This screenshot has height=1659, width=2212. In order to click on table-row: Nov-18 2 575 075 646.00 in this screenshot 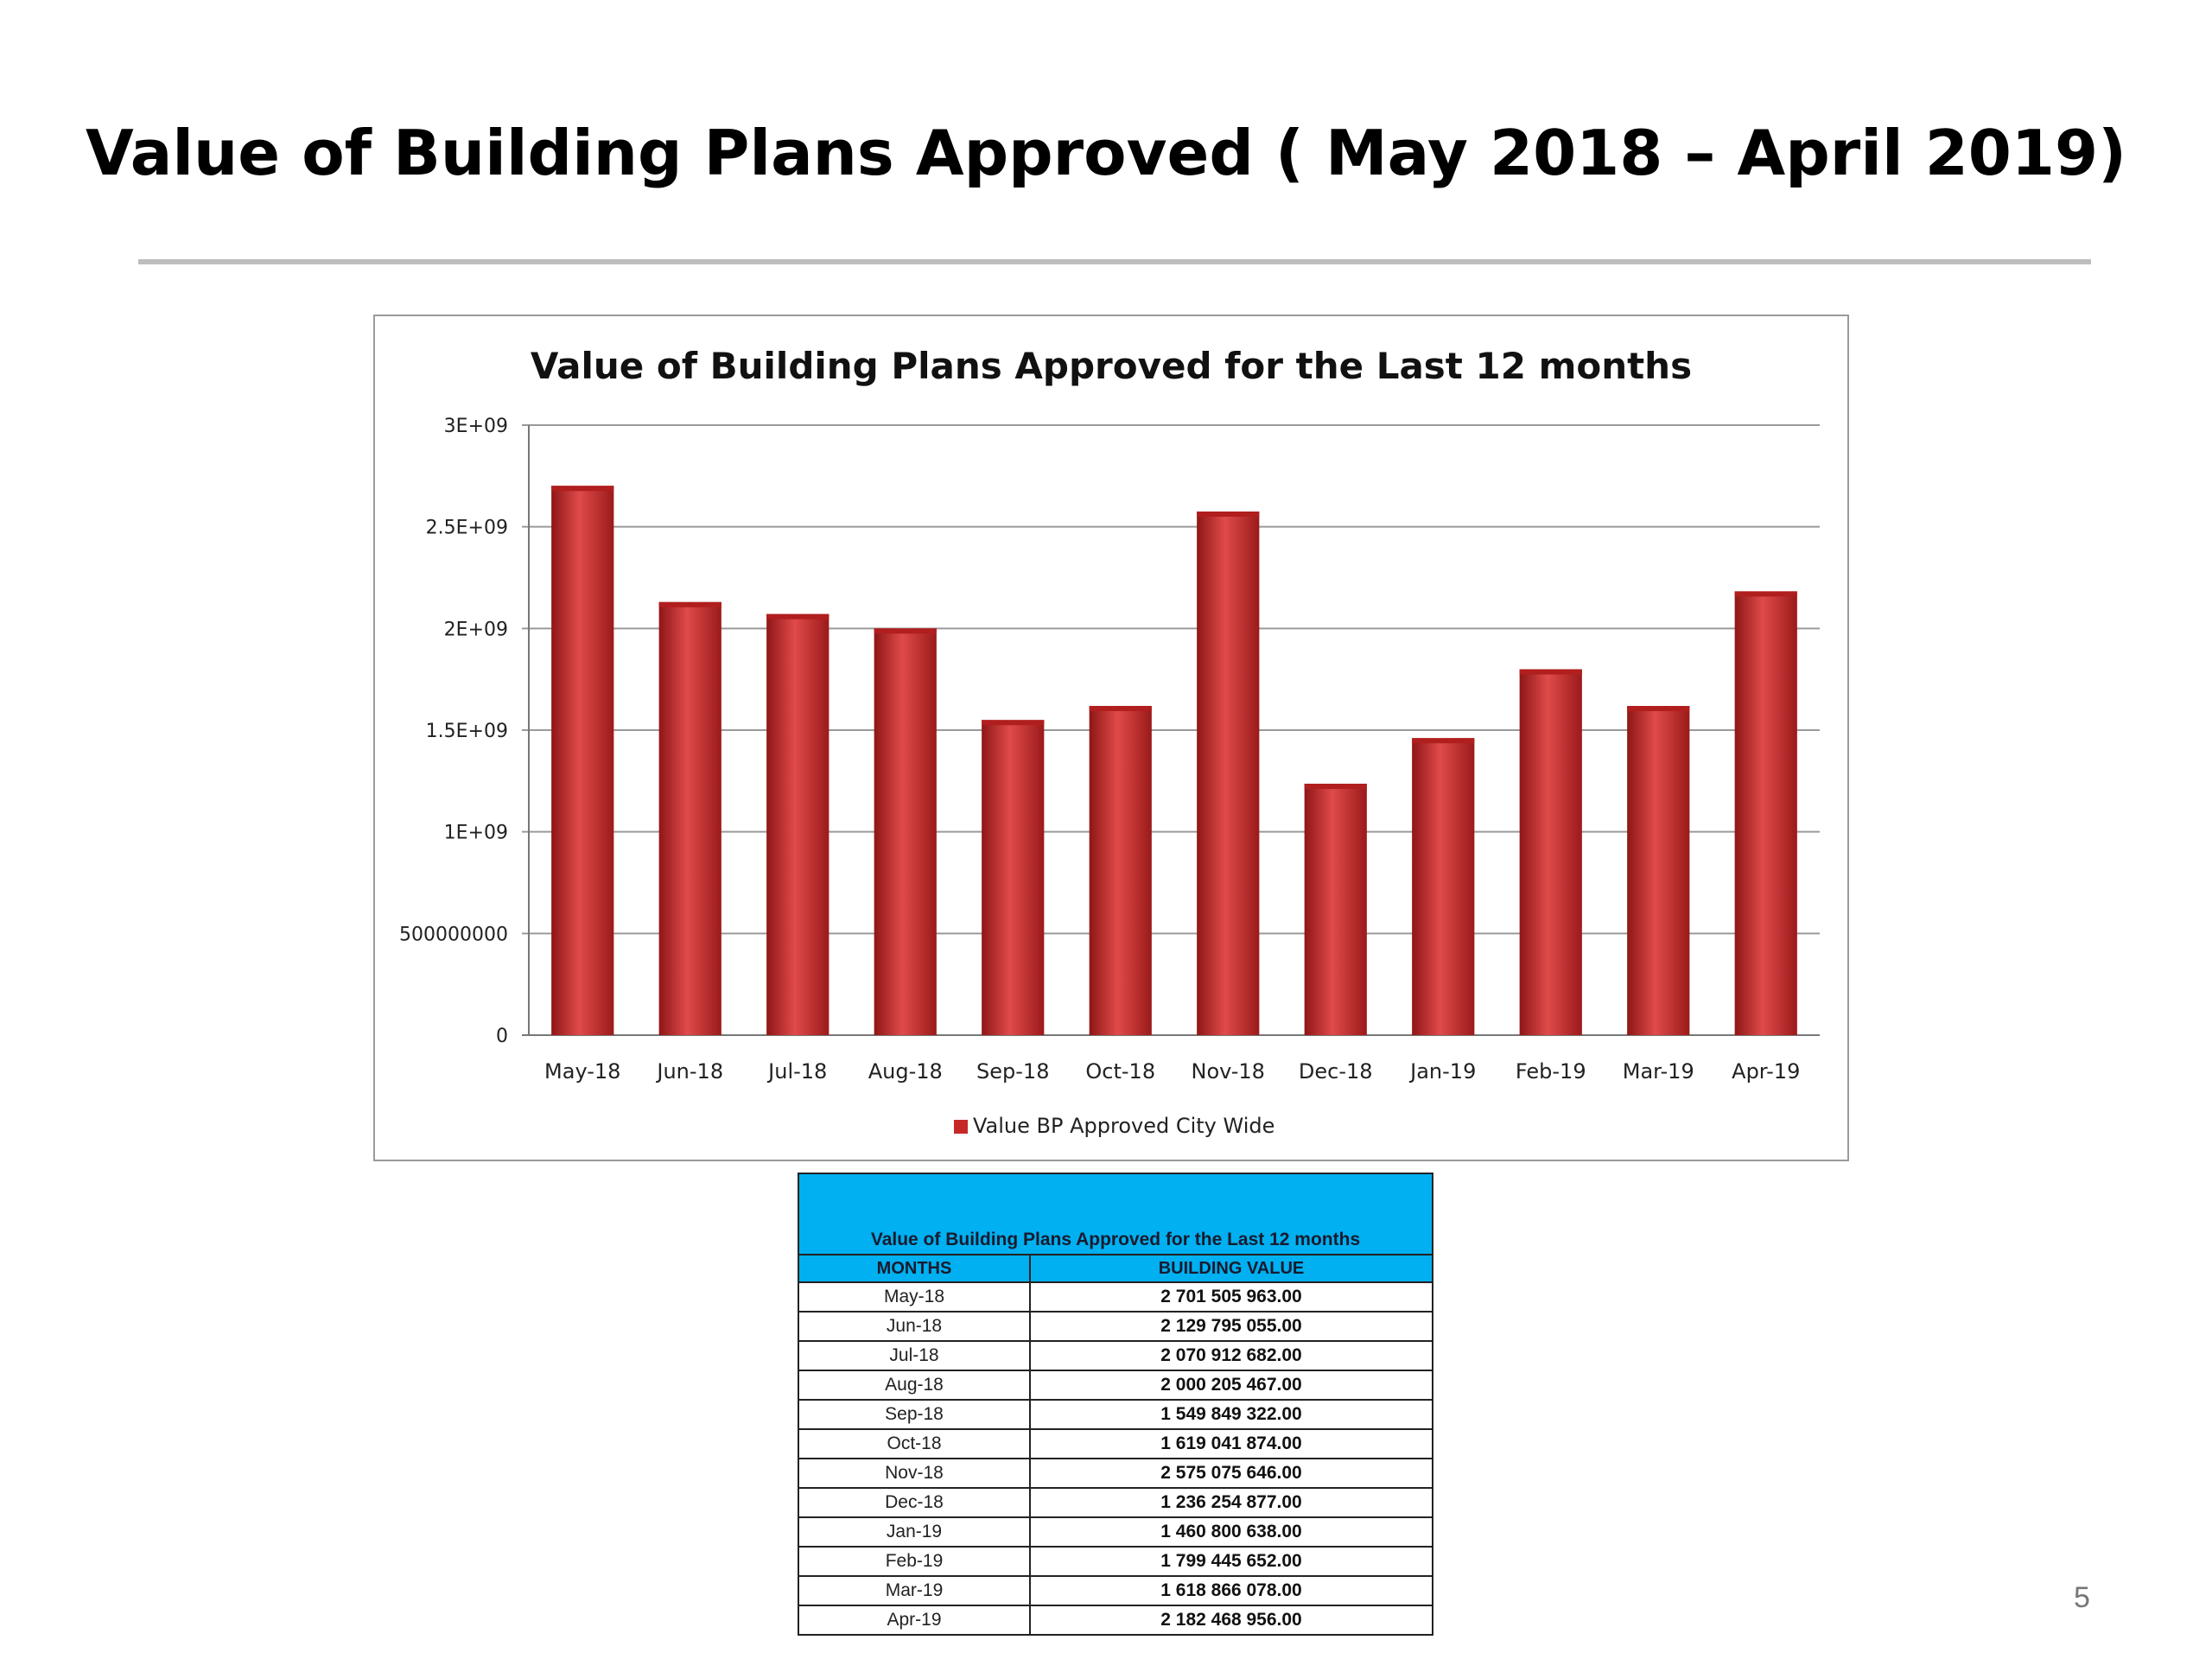, I will do `click(1115, 1473)`.